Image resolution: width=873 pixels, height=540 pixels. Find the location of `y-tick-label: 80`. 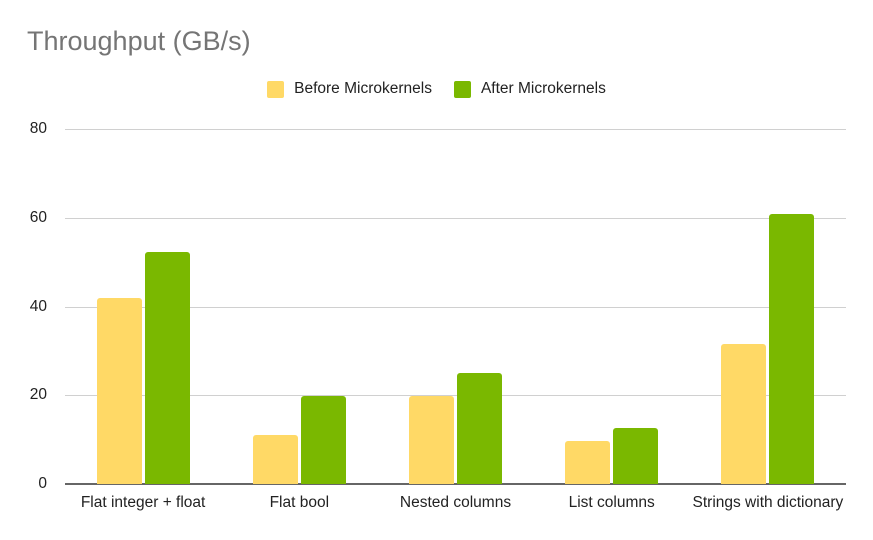

y-tick-label: 80 is located at coordinates (38, 128).